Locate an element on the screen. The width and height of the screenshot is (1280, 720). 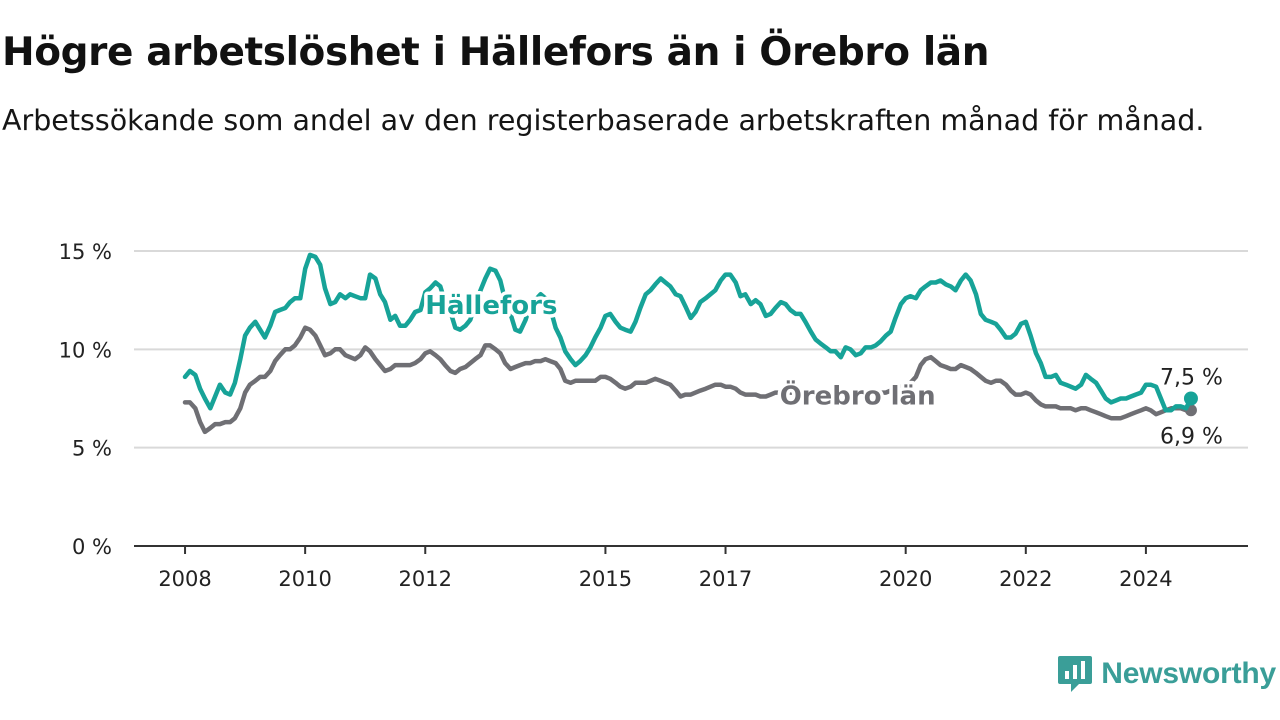
x-axis: 2008 2010 2012 2015 2017 2020 2022 2024 is located at coordinates (691, 568).